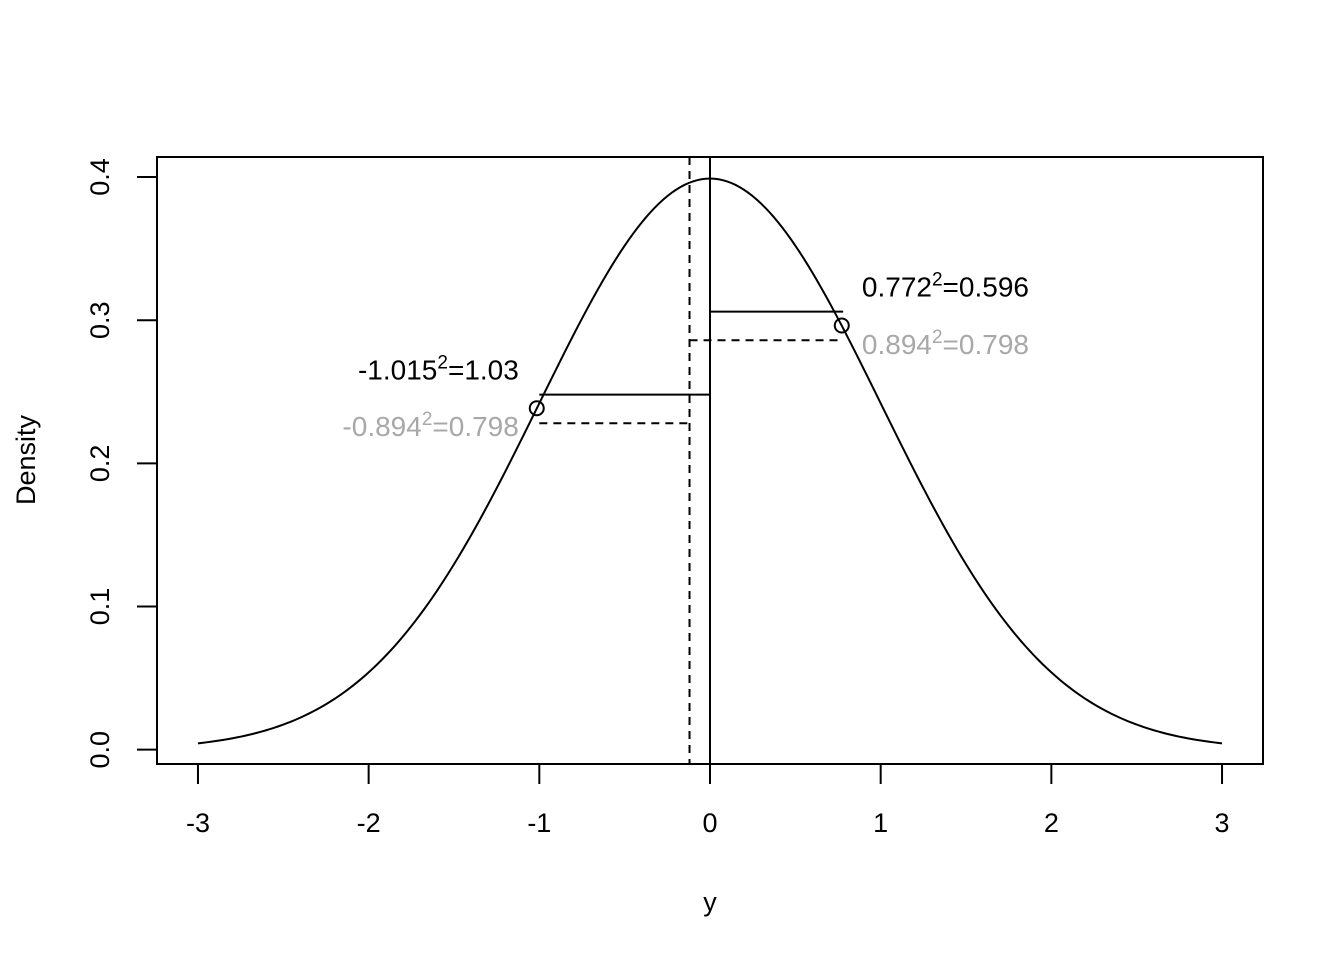 The image size is (1344, 960). Describe the element at coordinates (709, 823) in the screenshot. I see `x-tick-label: 0` at that location.